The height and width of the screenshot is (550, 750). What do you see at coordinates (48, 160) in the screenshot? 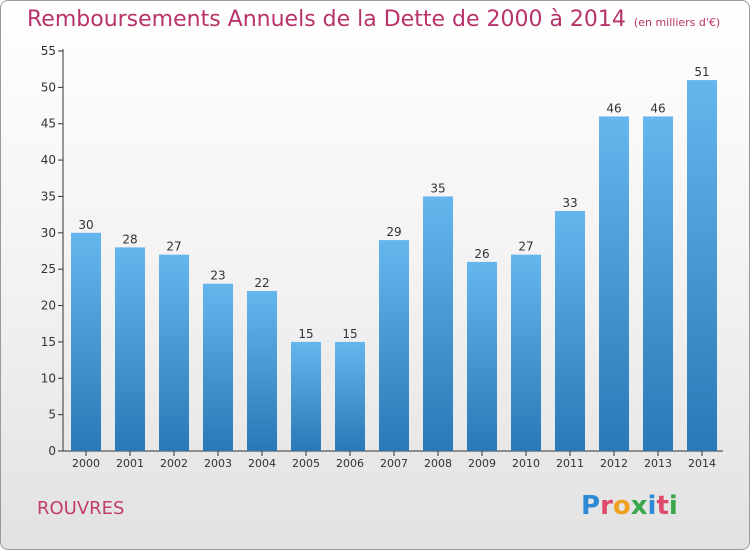
I see `y-tick-label: 40` at bounding box center [48, 160].